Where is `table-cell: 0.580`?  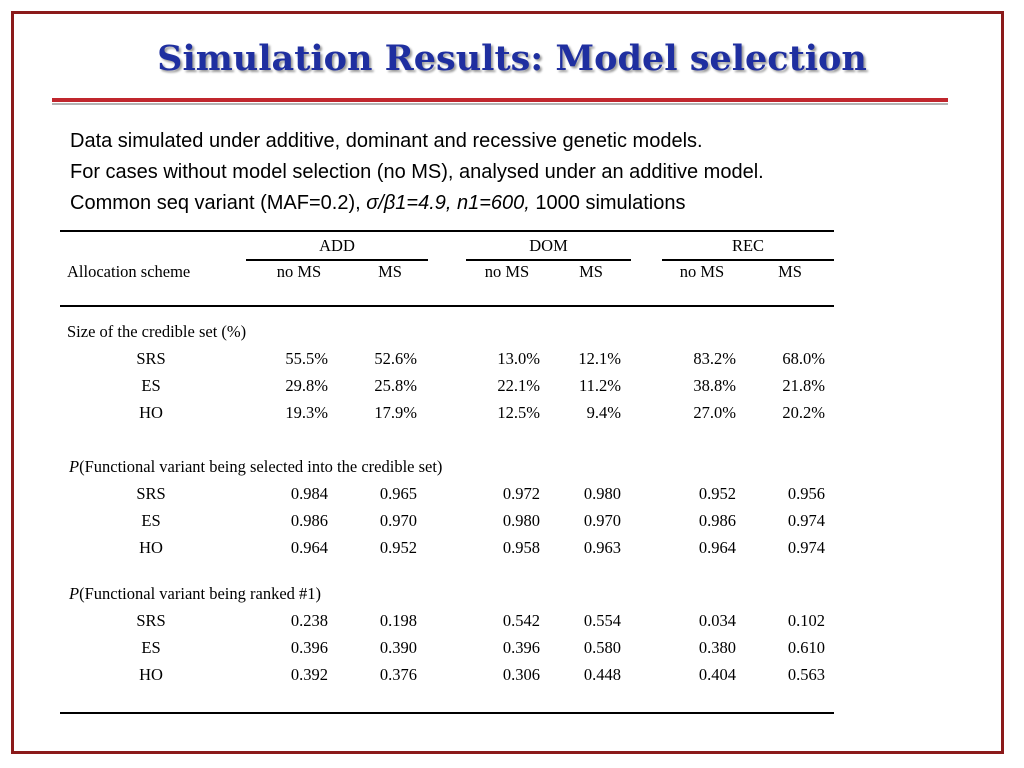 table-cell: 0.580 is located at coordinates (602, 647).